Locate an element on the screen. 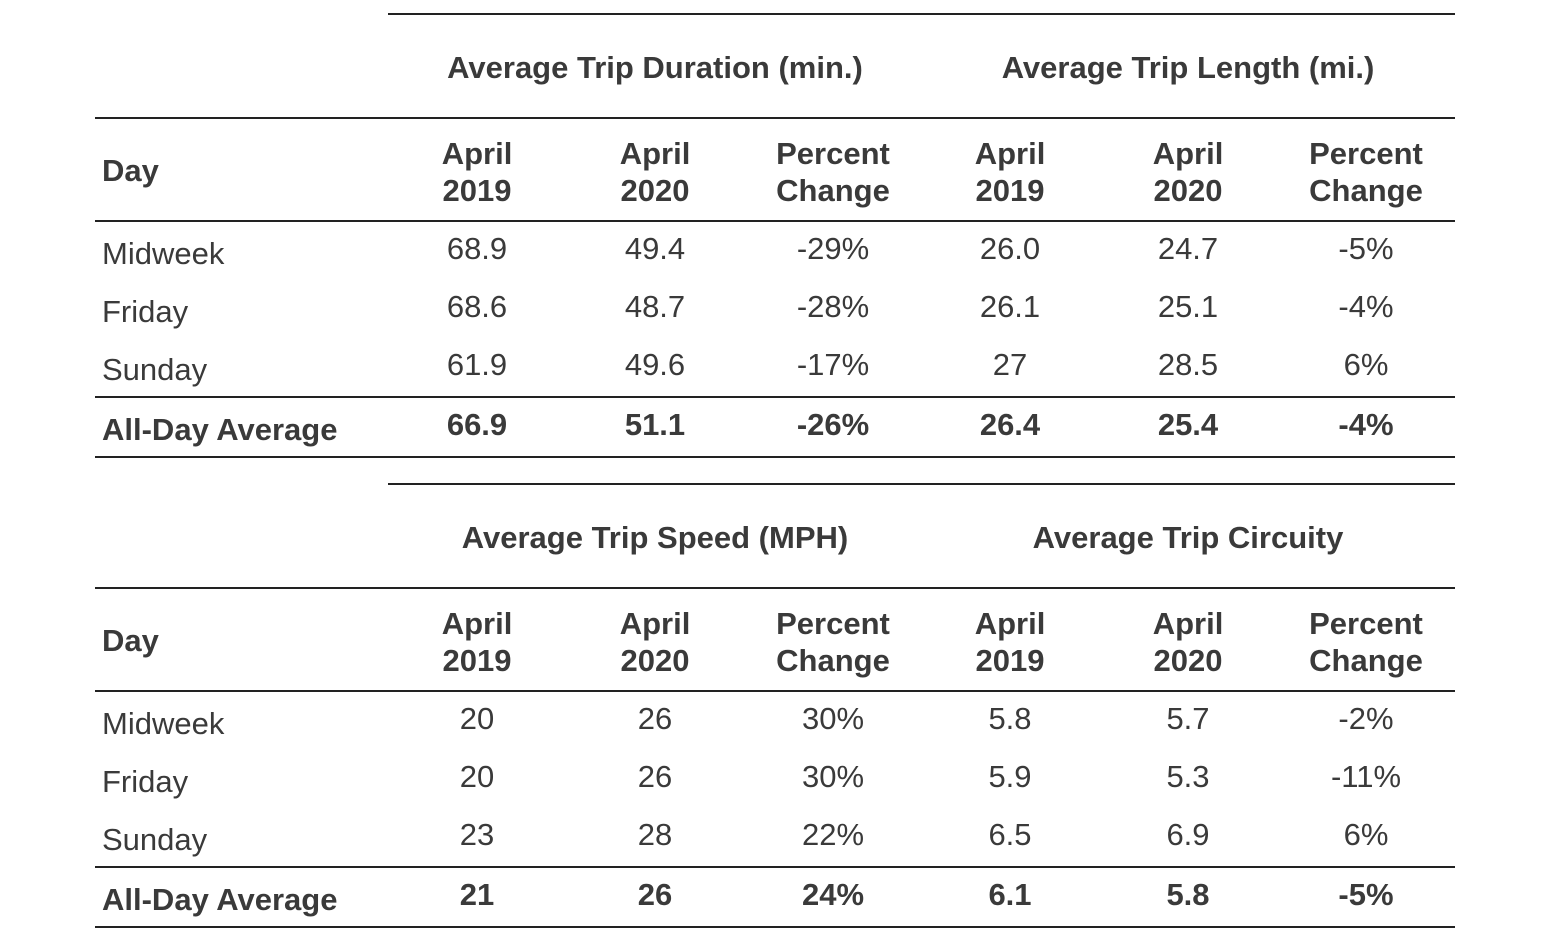 The height and width of the screenshot is (950, 1560). table-cell: 6.9 is located at coordinates (1188, 834).